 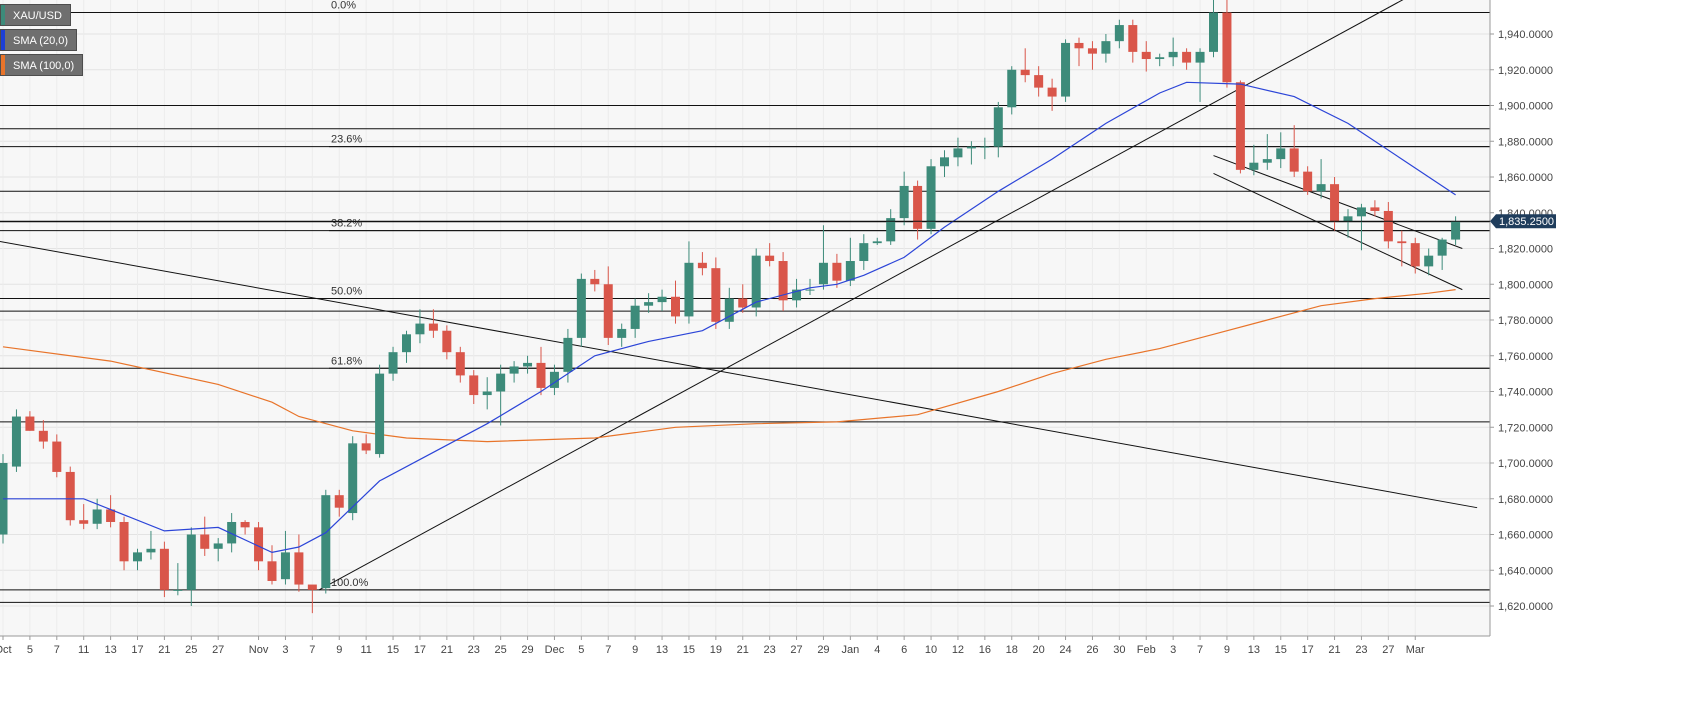 I want to click on y-tick-label: 1,680.0000, so click(x=1525, y=500).